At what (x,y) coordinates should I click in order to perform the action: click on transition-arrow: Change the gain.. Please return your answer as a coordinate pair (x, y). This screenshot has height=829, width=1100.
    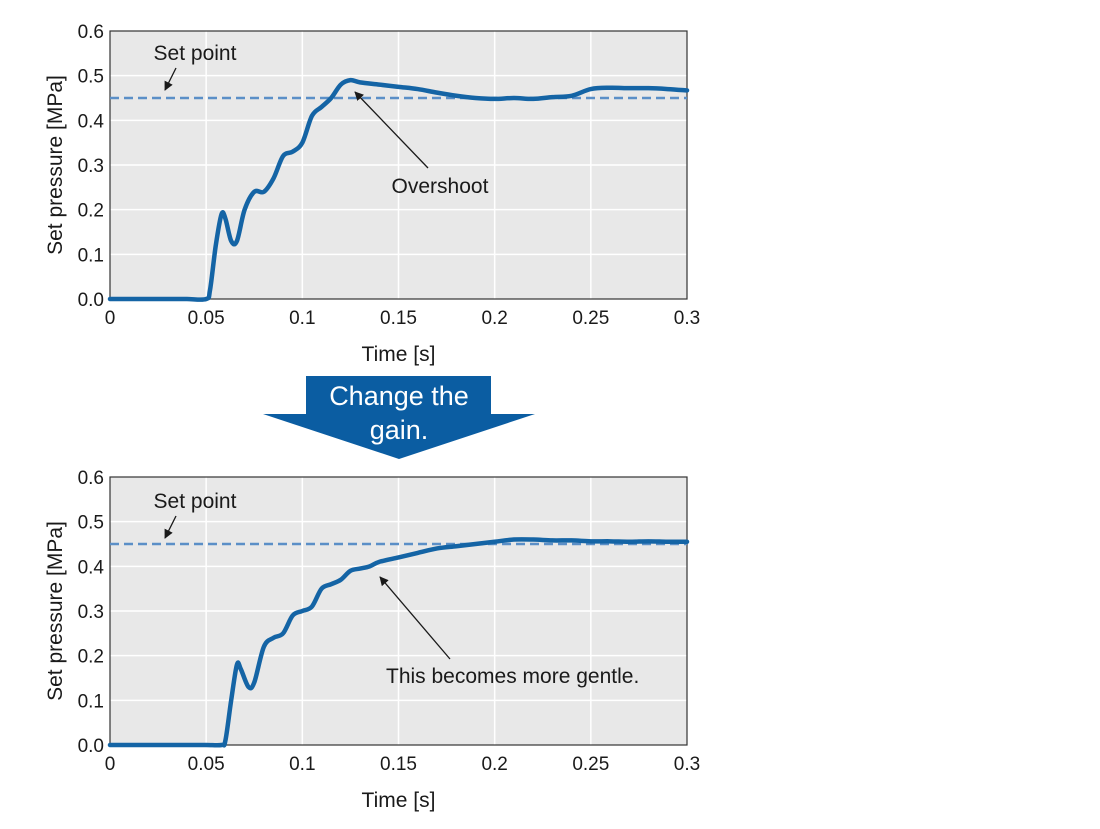
    Looking at the image, I should click on (399, 417).